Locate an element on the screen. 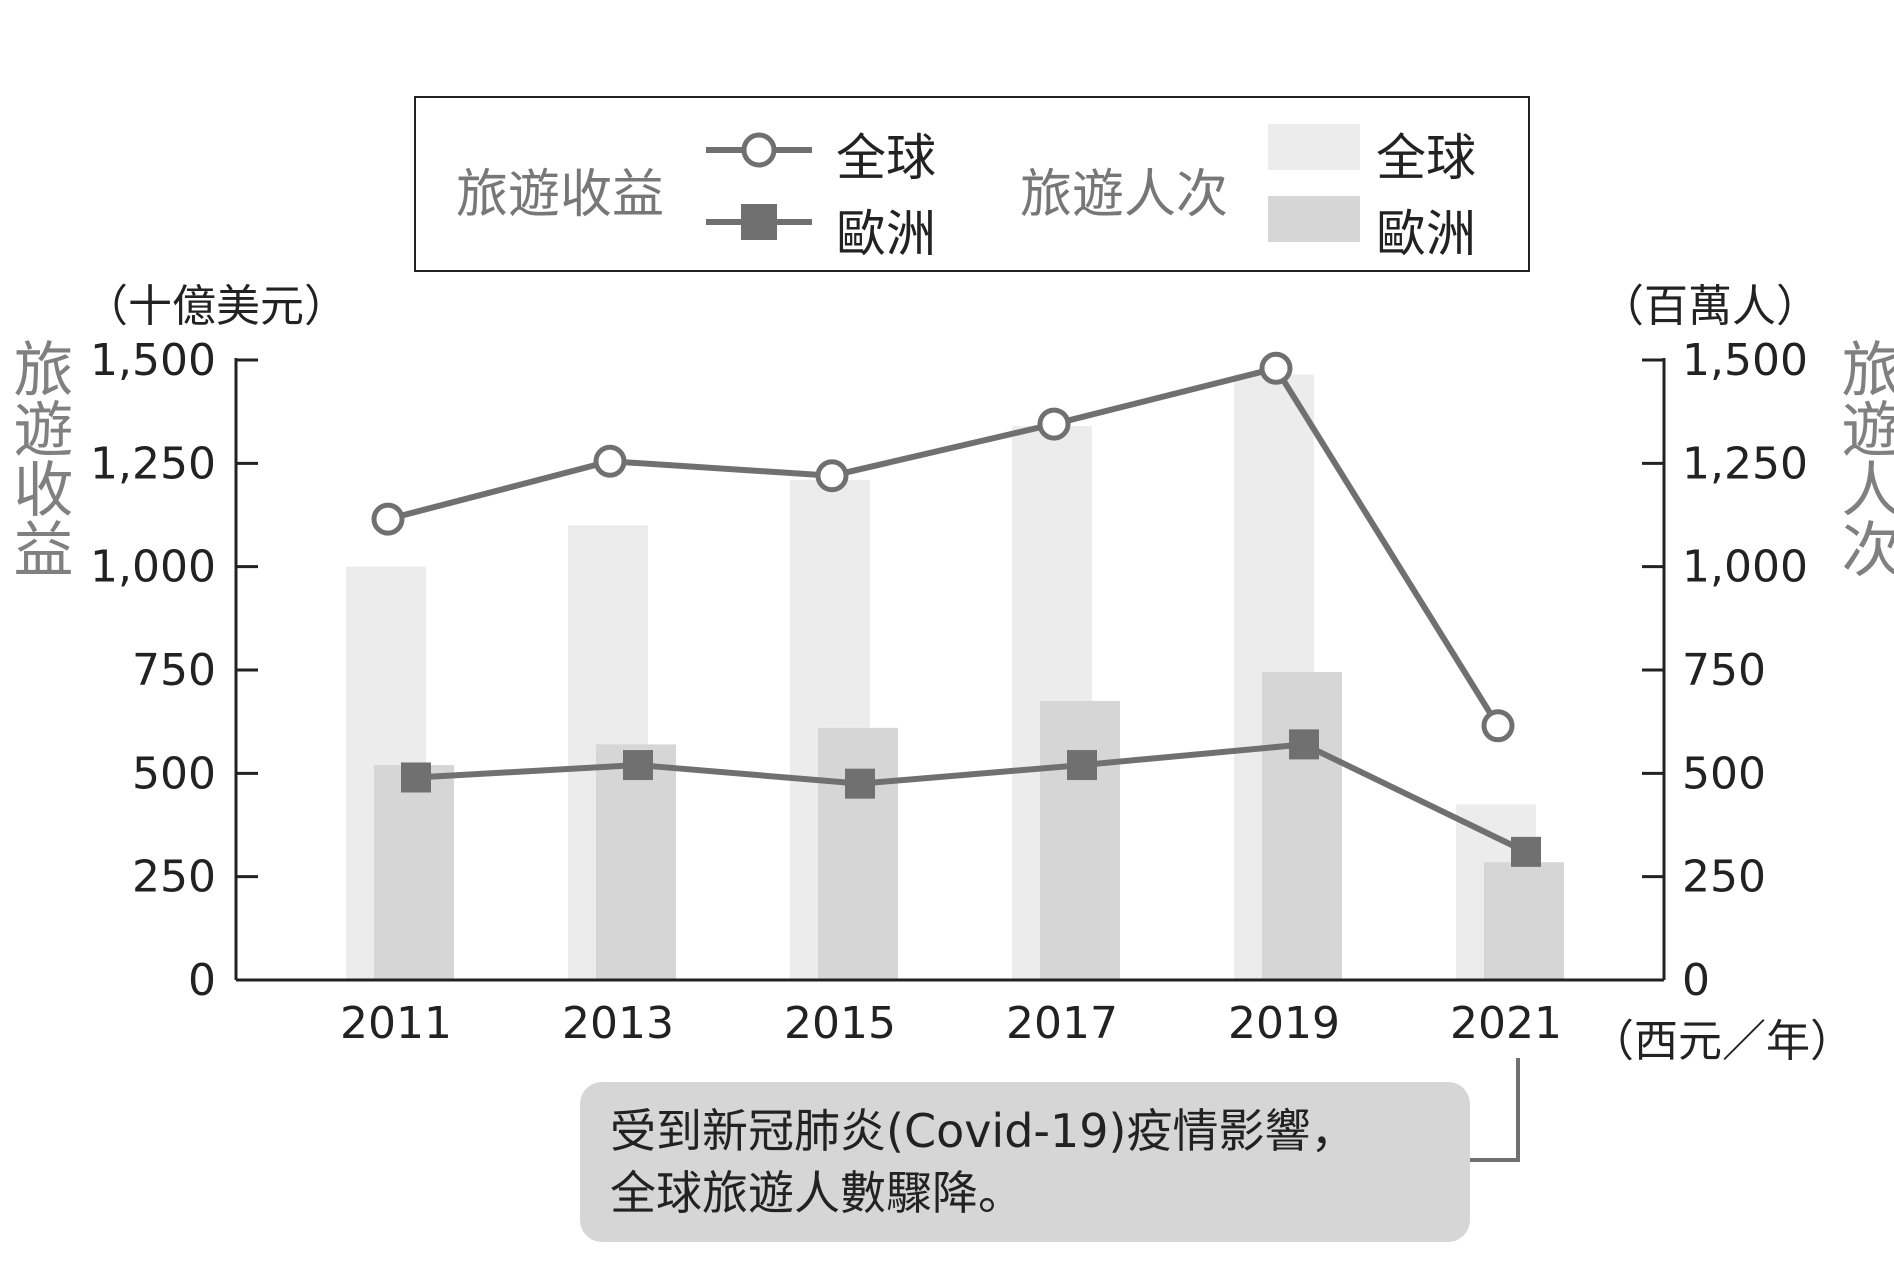 The height and width of the screenshot is (1262, 1894). line-europe-point-2011 is located at coordinates (416, 777).